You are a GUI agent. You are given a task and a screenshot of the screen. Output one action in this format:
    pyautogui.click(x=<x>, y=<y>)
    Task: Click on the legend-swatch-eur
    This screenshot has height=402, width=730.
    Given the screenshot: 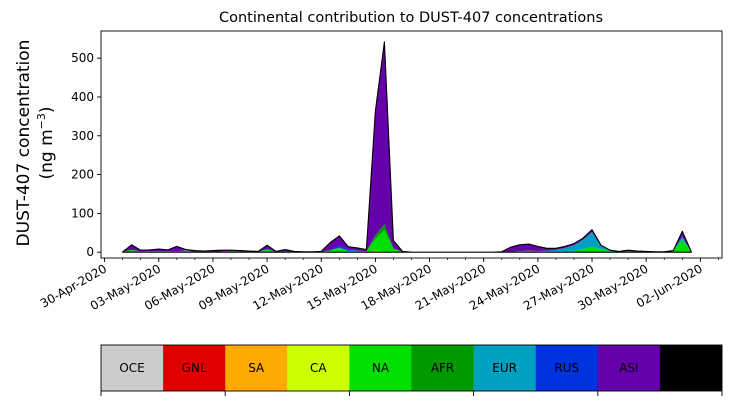 What is the action you would take?
    pyautogui.click(x=504, y=368)
    